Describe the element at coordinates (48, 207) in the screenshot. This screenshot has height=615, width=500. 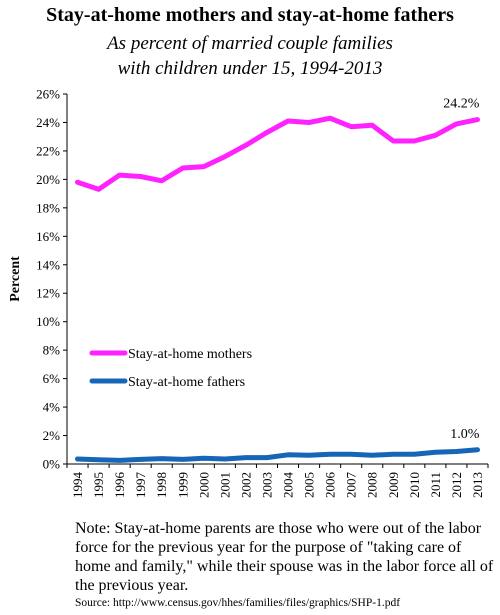
I see `y-tick-label: 18%` at that location.